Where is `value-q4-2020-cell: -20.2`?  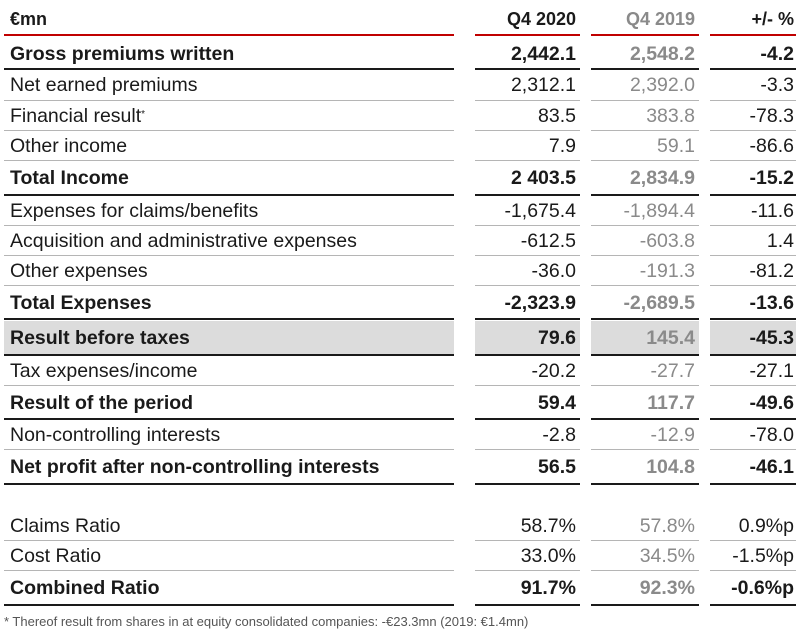
value-q4-2020-cell: -20.2 is located at coordinates (527, 371).